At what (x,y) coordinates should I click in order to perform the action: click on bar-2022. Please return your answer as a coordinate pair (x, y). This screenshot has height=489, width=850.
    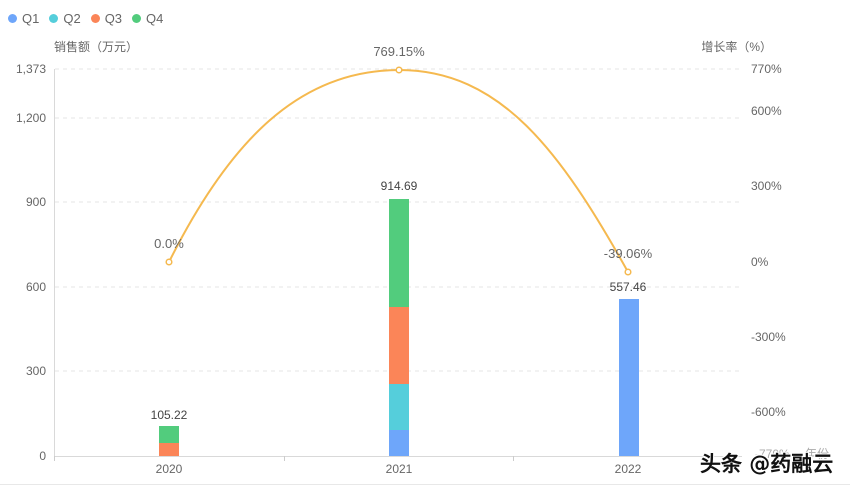
    Looking at the image, I should click on (629, 377).